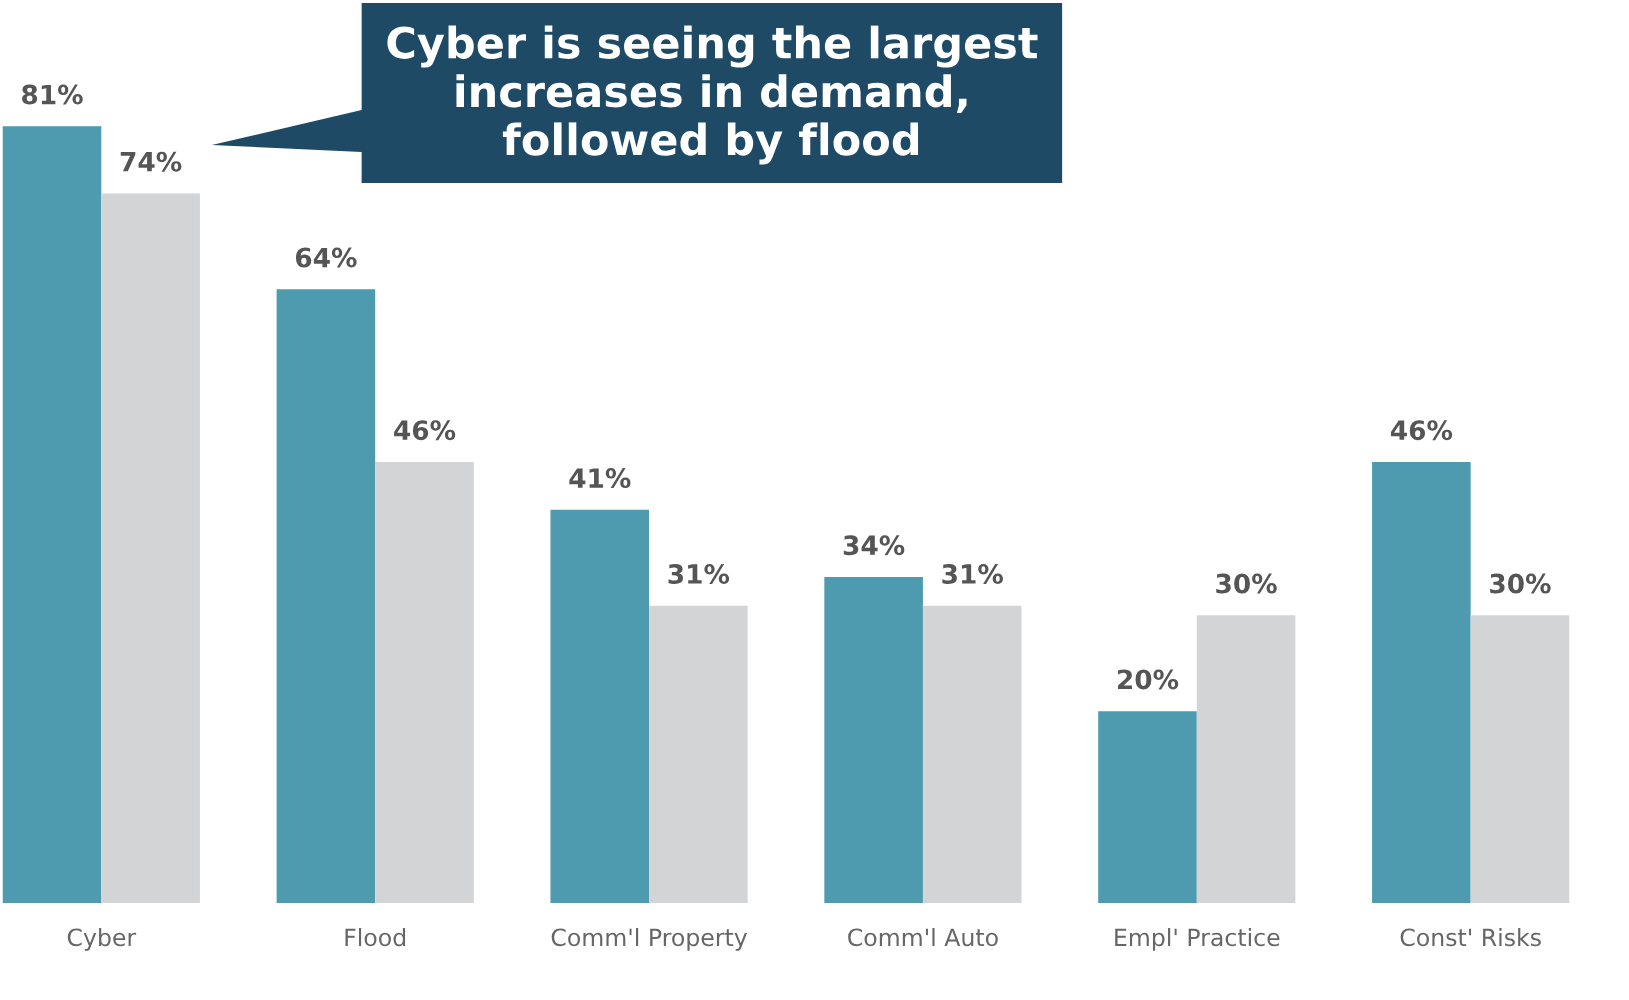  I want to click on data-label: 81%, so click(52, 94).